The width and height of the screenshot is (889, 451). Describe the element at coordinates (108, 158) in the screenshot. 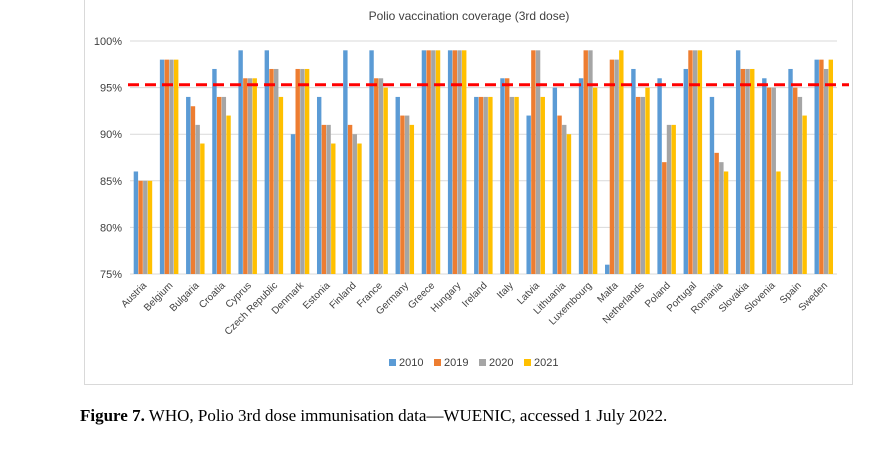

I see `y-axis-ticks: 75% 80% 85% 90% 95% 100%` at that location.